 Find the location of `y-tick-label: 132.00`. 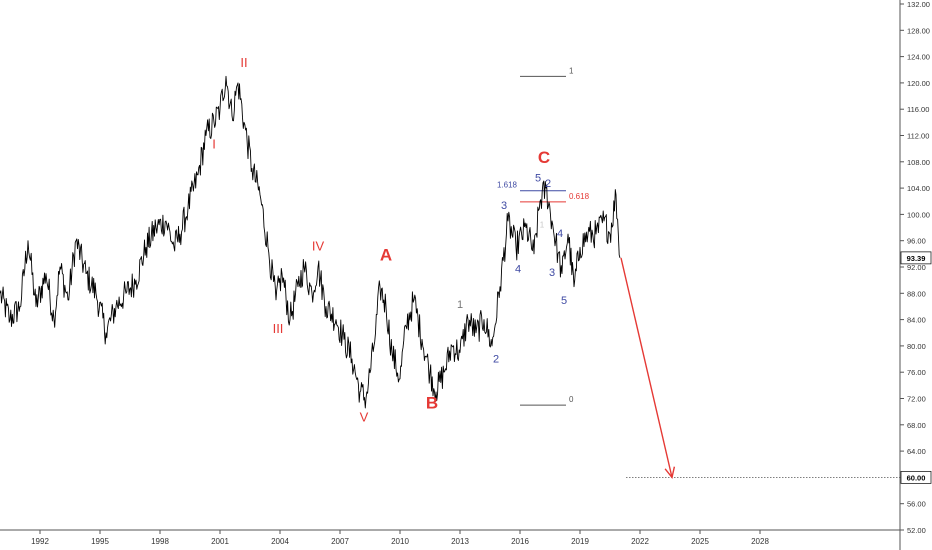

y-tick-label: 132.00 is located at coordinates (918, 4).